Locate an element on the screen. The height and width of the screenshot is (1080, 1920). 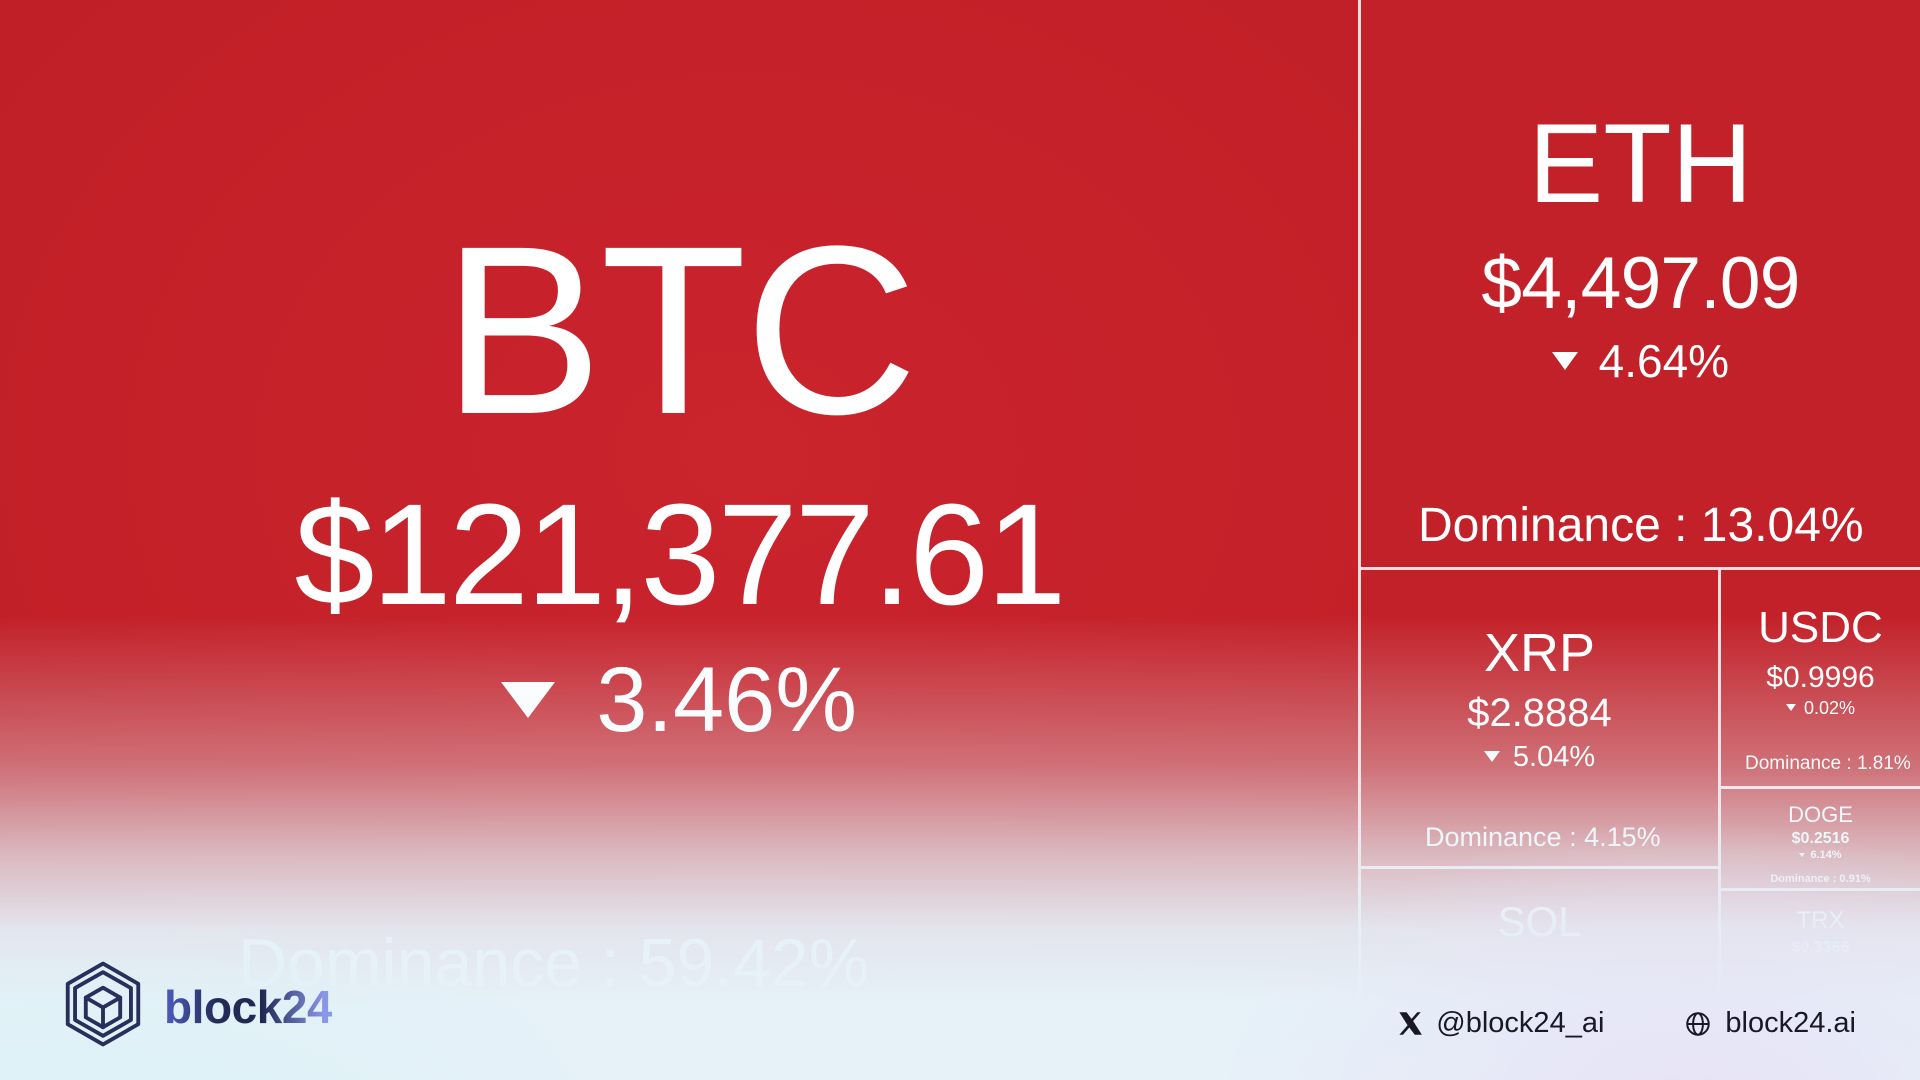
trx-symbol: TRX is located at coordinates (1820, 920).